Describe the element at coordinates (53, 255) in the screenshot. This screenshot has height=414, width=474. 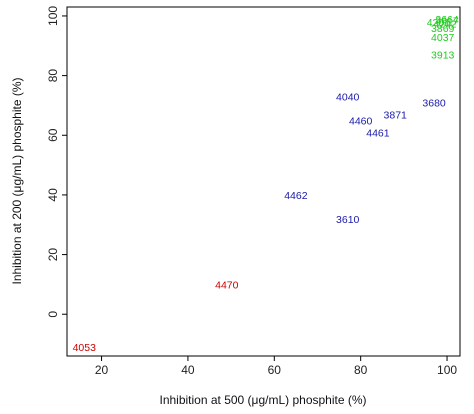
I see `y-tick-label: 20` at that location.